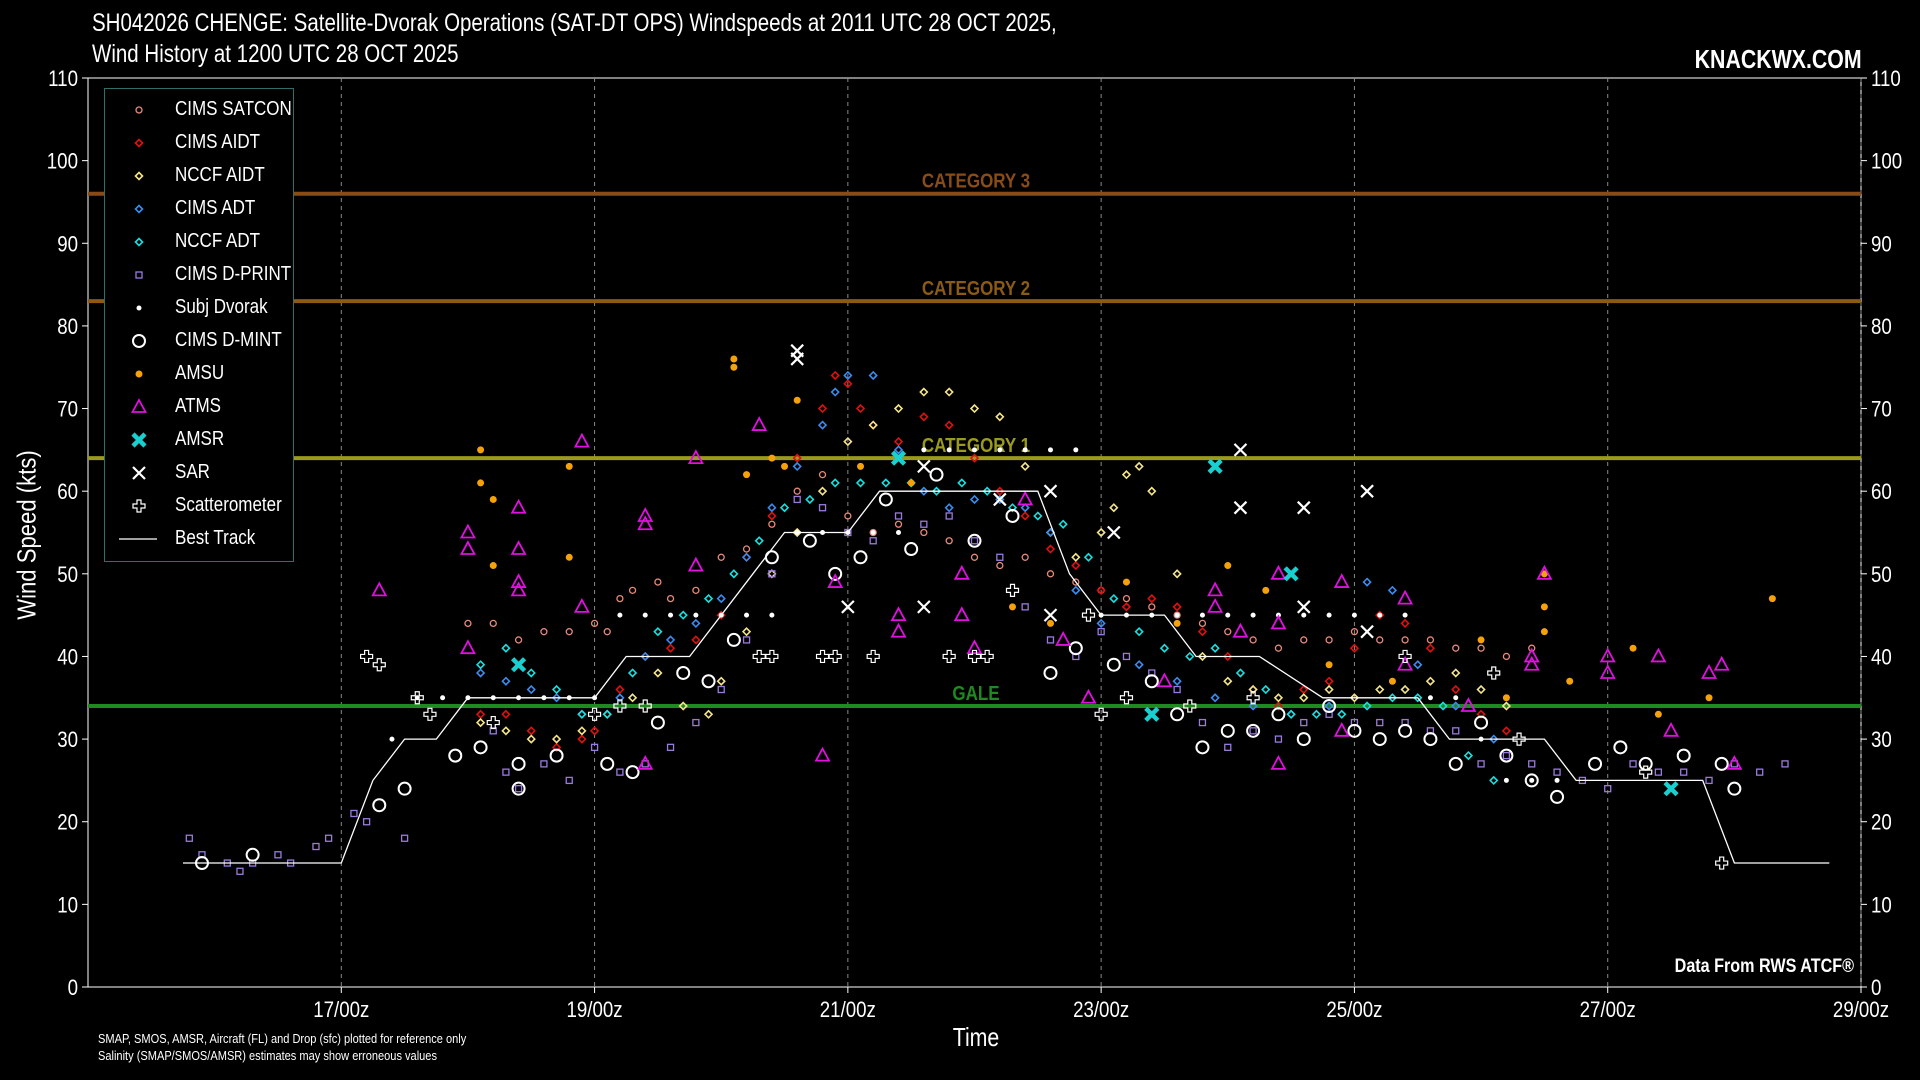 Image resolution: width=1920 pixels, height=1080 pixels. I want to click on y-tick-label-right: 90, so click(1881, 245).